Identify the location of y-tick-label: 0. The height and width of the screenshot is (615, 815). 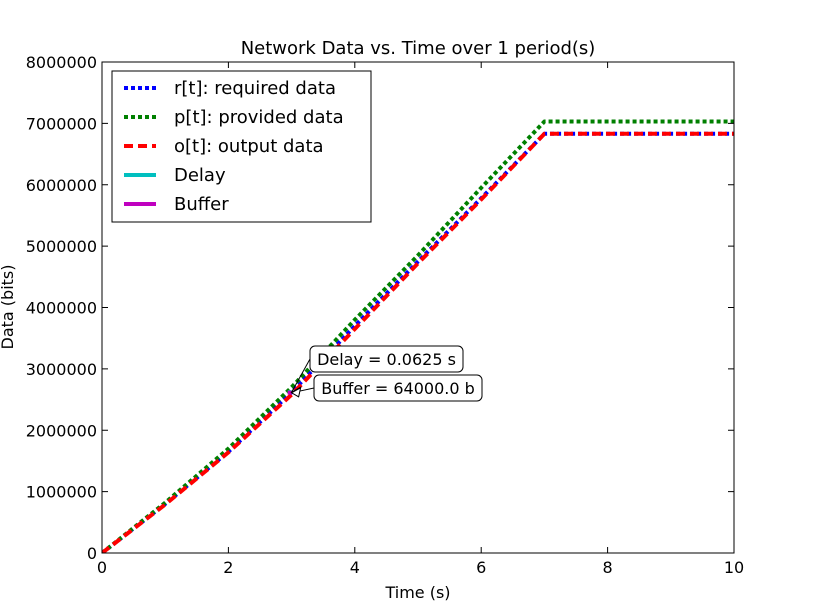
(92, 553).